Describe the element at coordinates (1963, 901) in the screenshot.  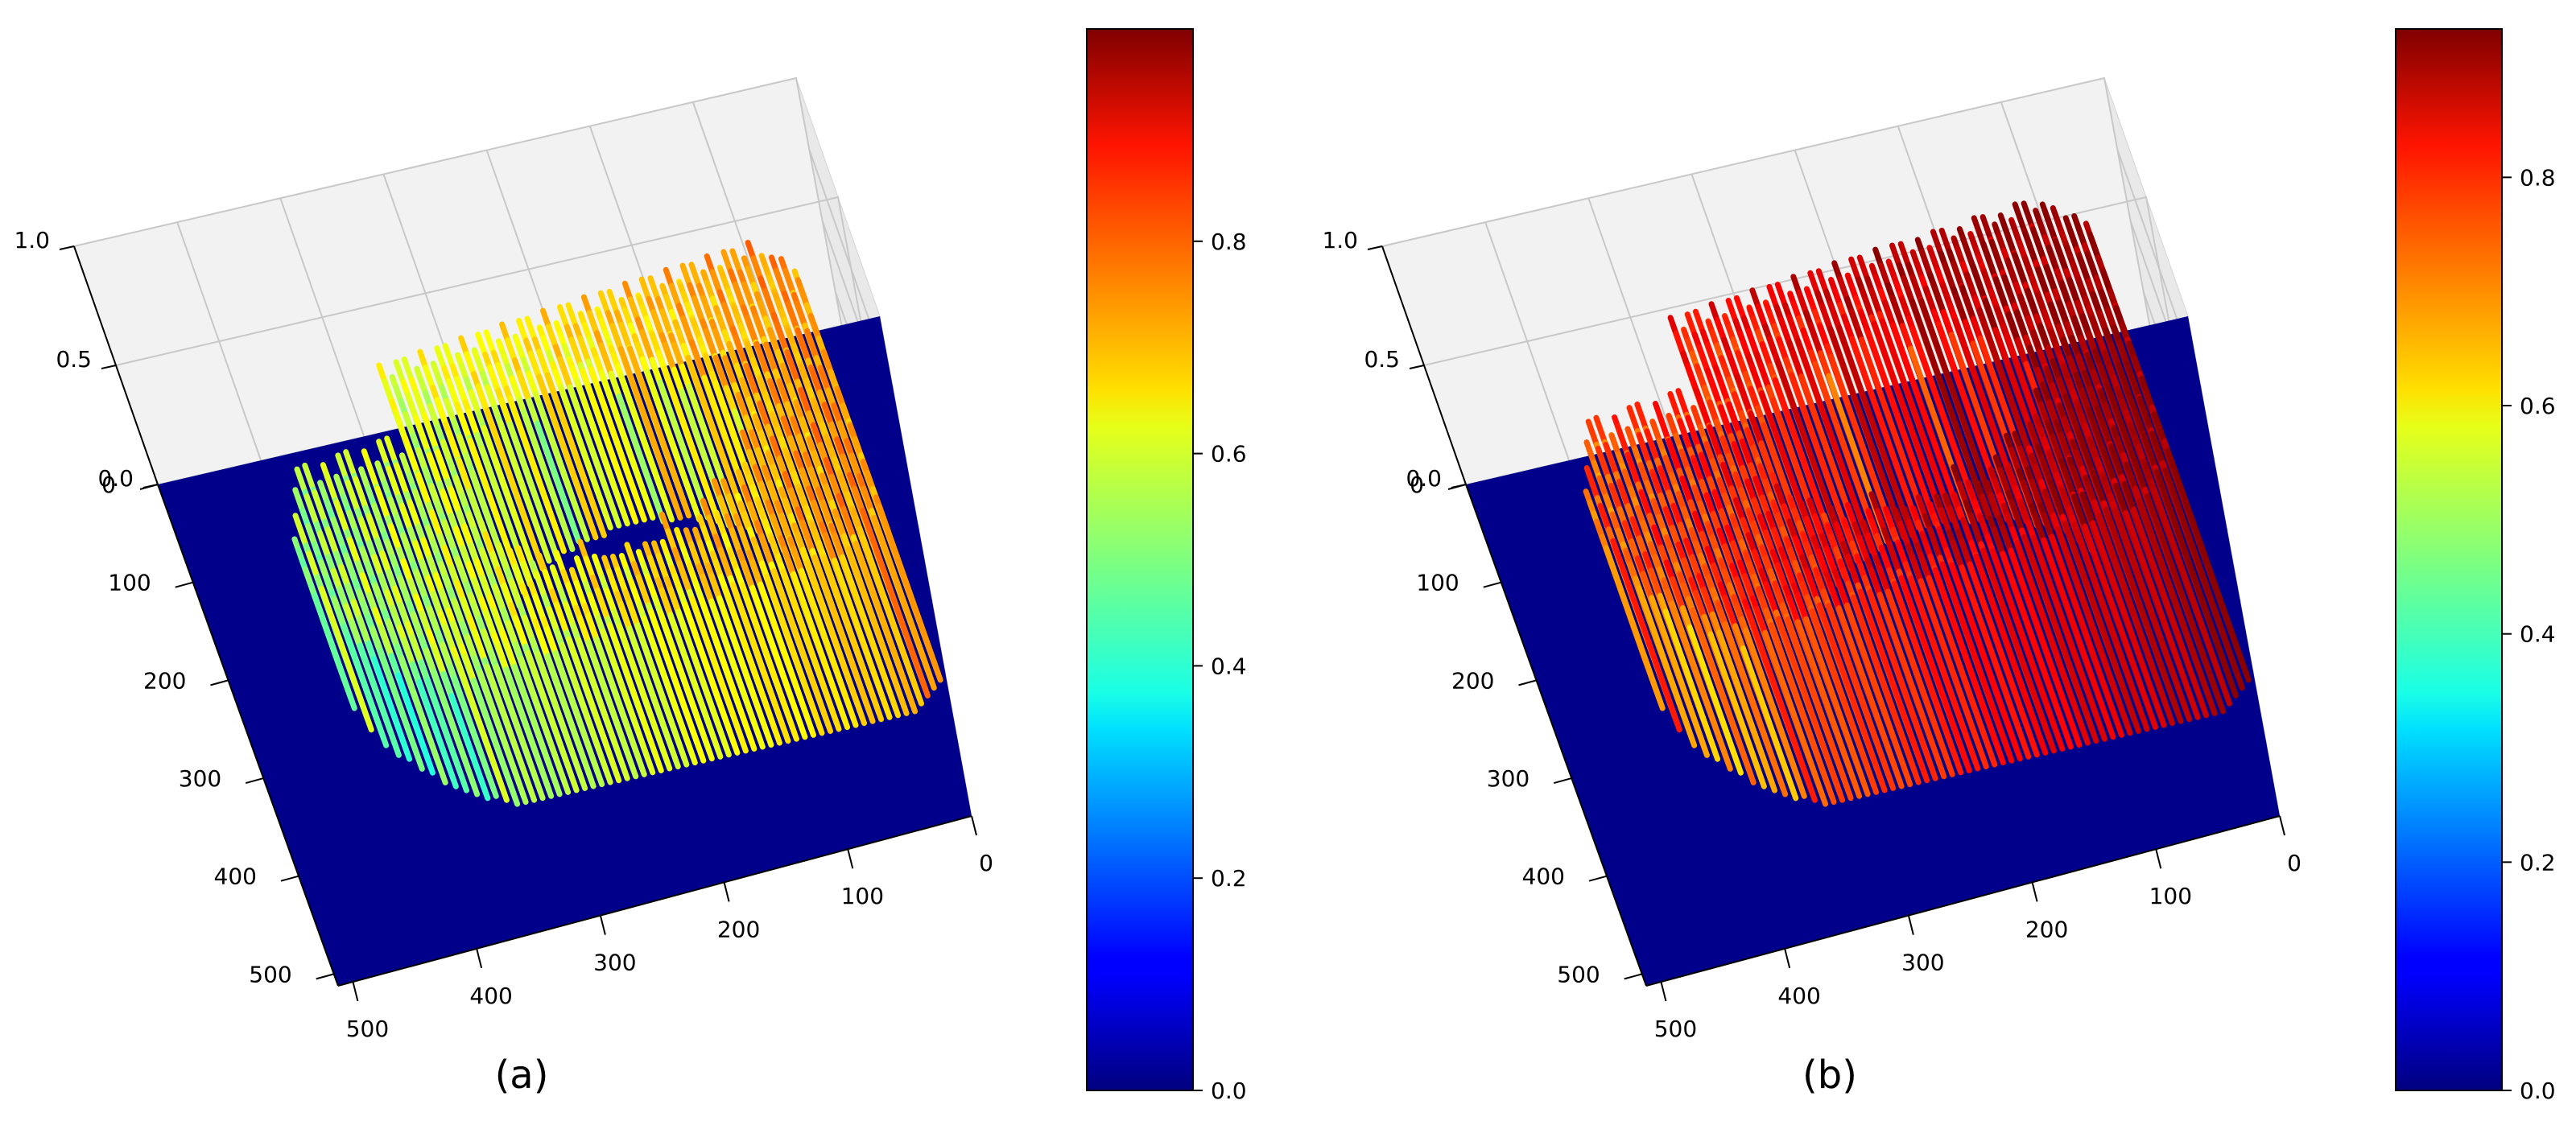
I see `axis-edge` at that location.